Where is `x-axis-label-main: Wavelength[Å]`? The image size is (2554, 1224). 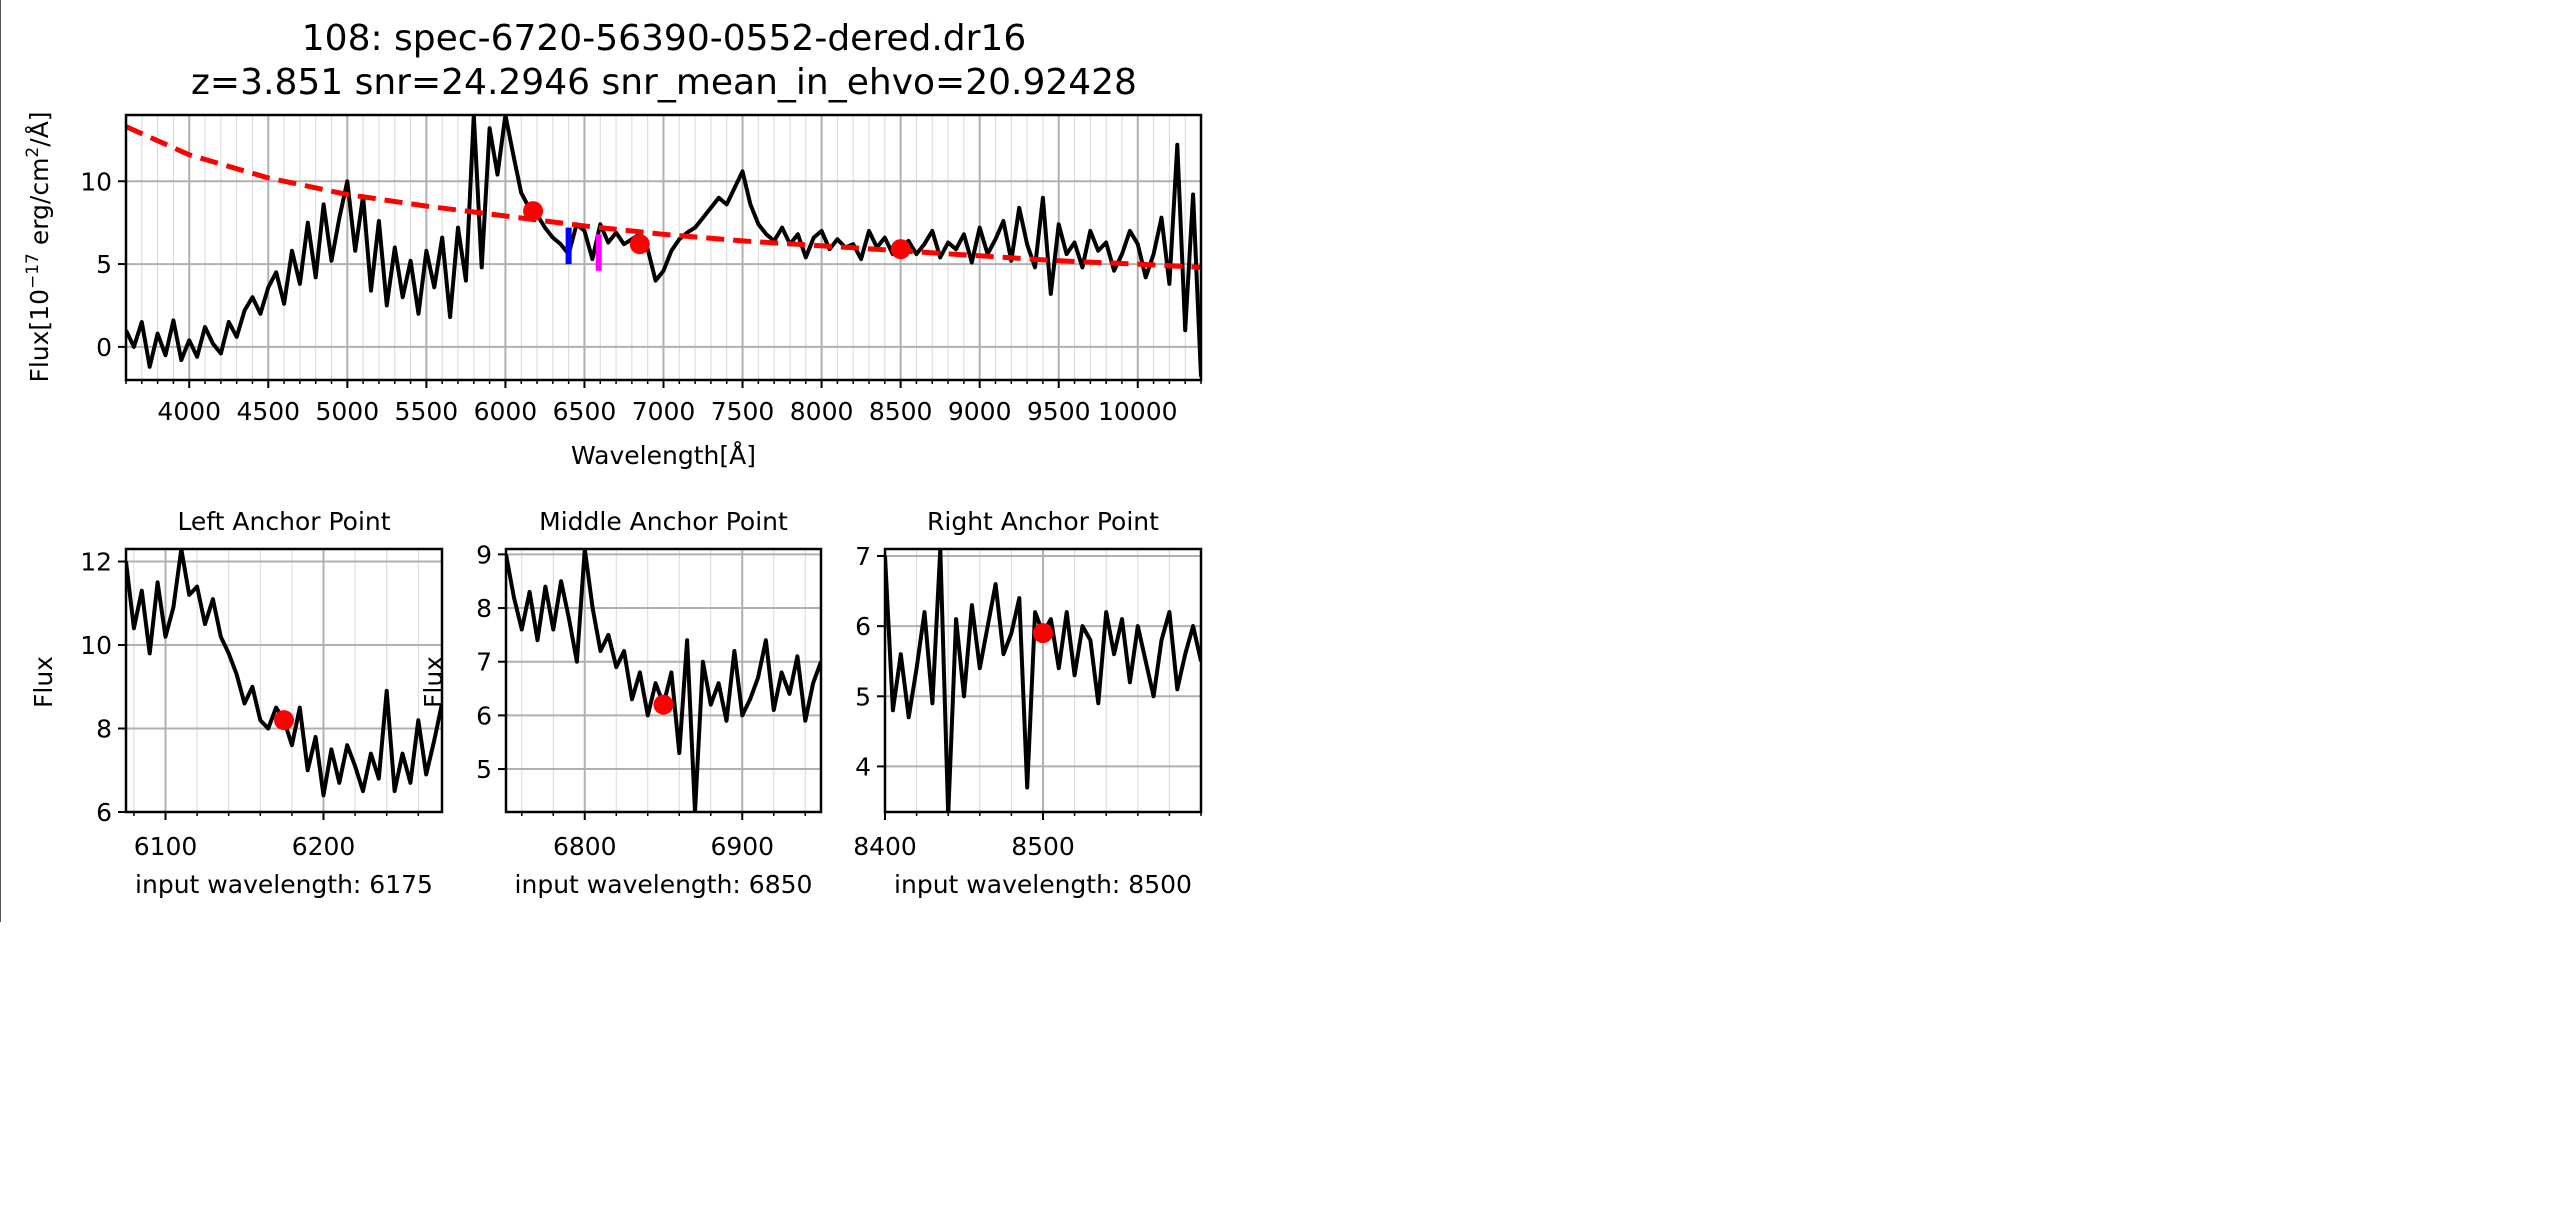 x-axis-label-main: Wavelength[Å] is located at coordinates (663, 455).